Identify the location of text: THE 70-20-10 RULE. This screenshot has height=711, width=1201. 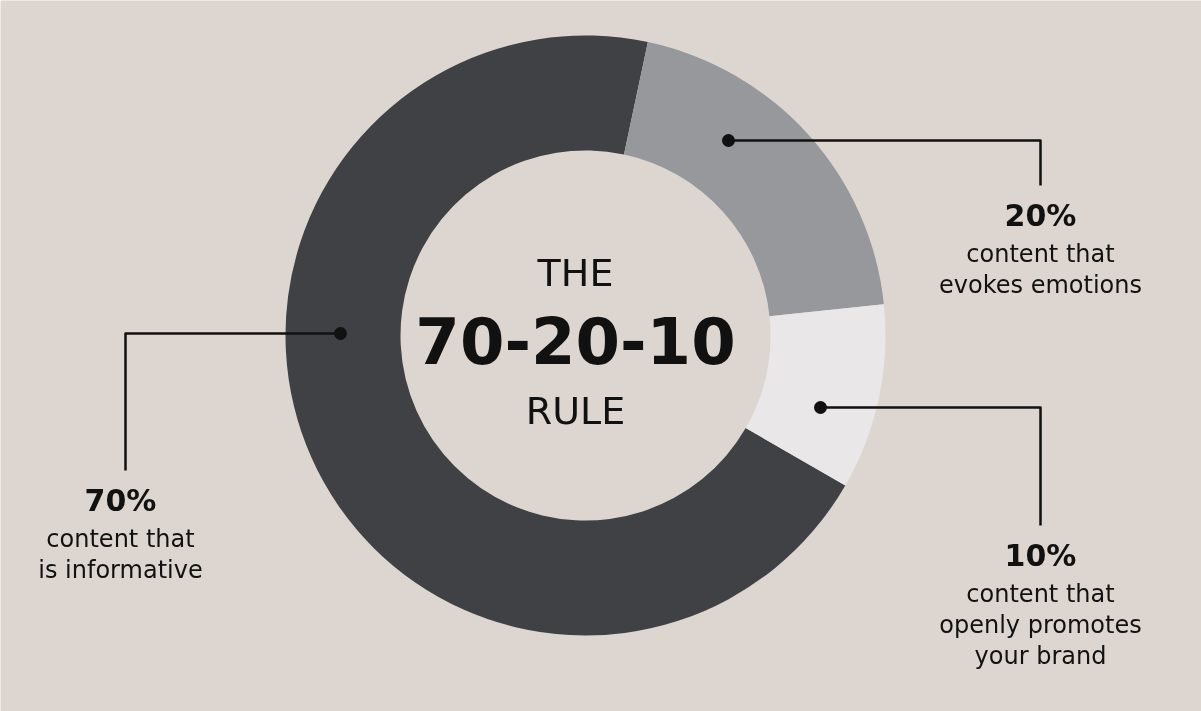
(575, 341).